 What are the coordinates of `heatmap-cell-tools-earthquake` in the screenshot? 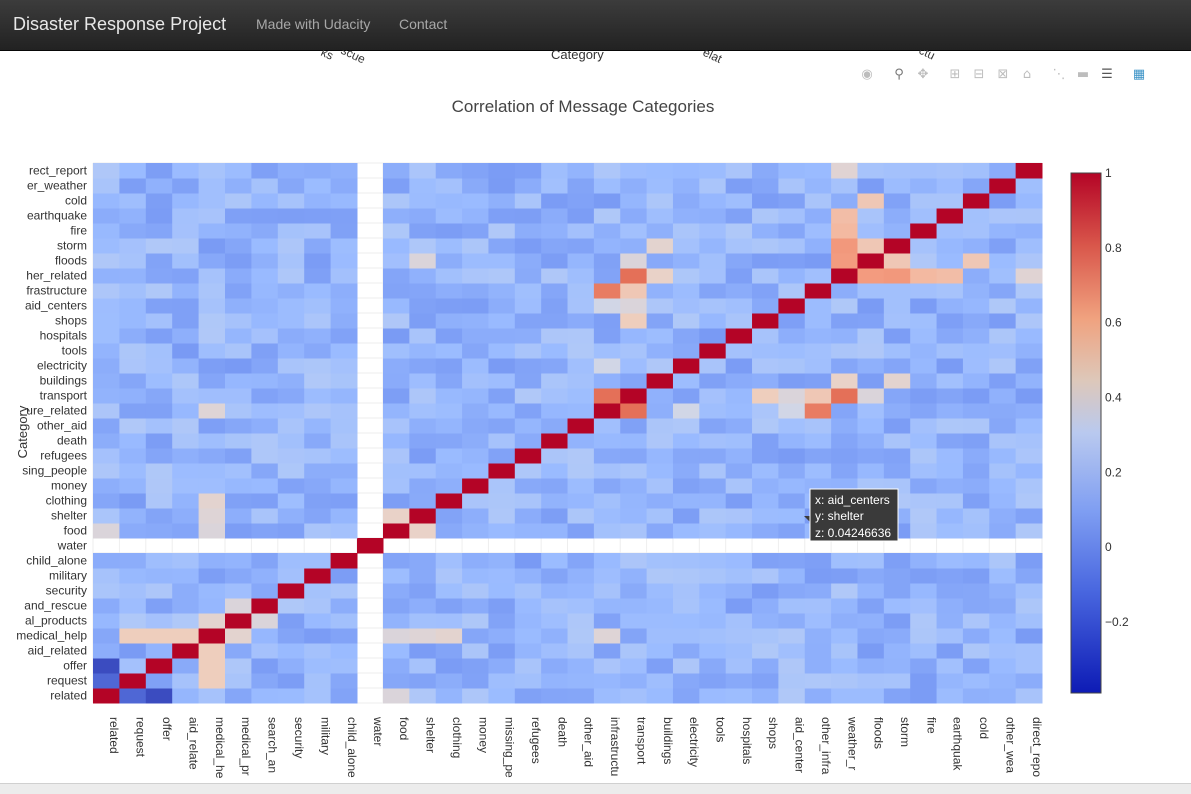 It's located at (713, 216).